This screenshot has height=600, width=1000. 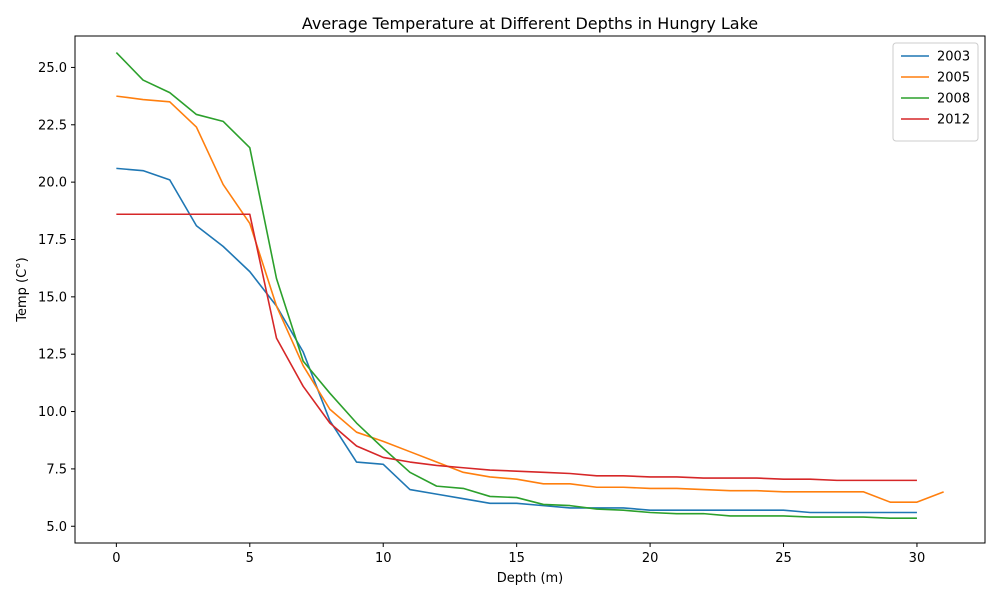 I want to click on x-tick-label: 30, so click(x=917, y=558).